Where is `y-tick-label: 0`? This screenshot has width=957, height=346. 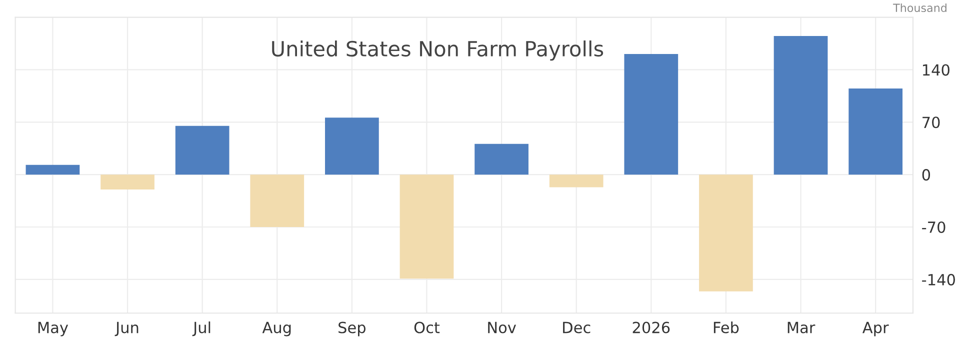
y-tick-label: 0 is located at coordinates (926, 175).